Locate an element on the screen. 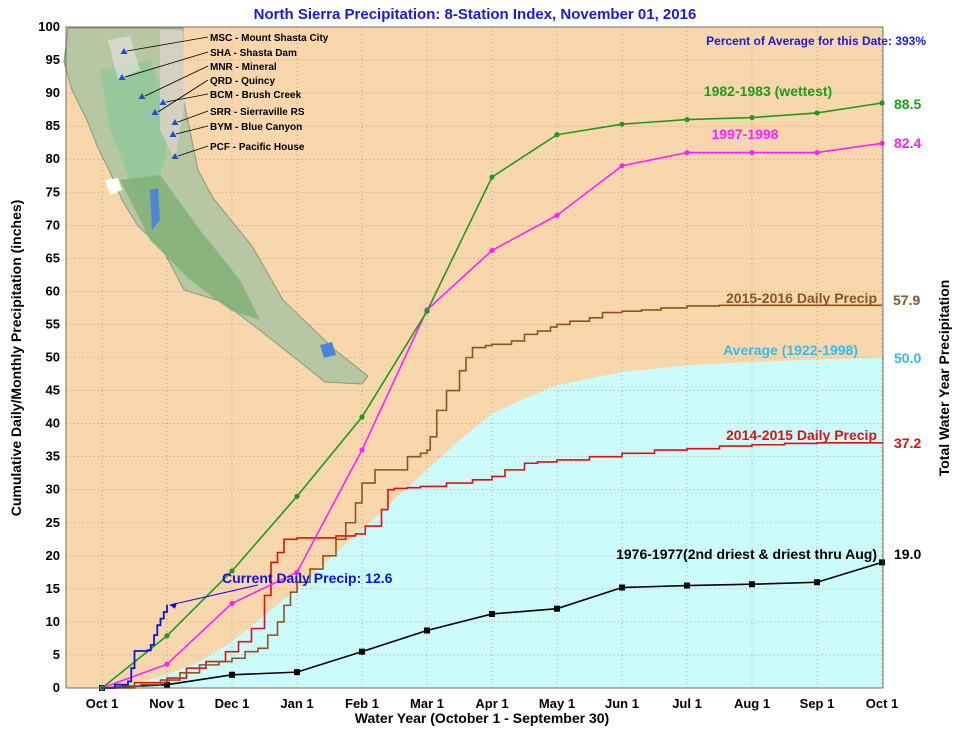 The width and height of the screenshot is (960, 737). station-label-sha: SHA - Shasta Dam is located at coordinates (253, 53).